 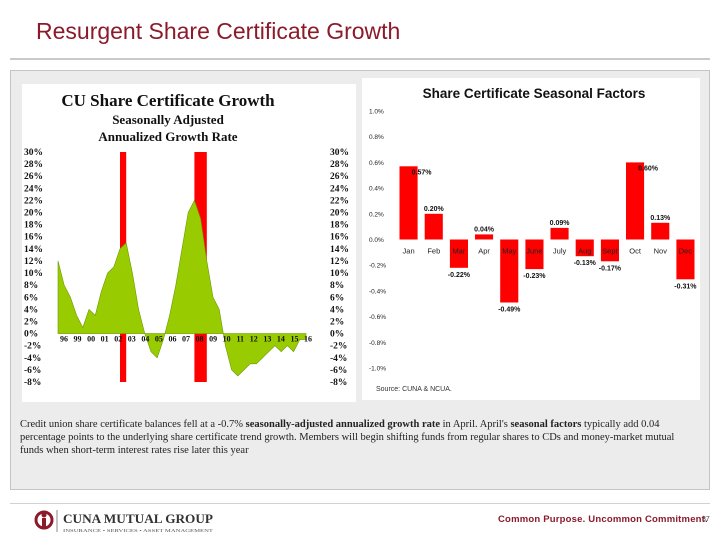 What do you see at coordinates (509, 251) in the screenshot?
I see `seasonal-category-label: May` at bounding box center [509, 251].